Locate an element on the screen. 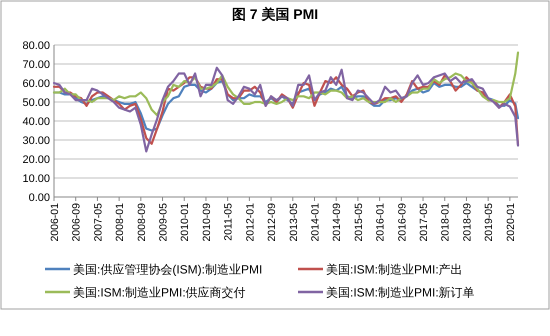 Image resolution: width=550 pixels, height=336 pixels. x-tick-label: 2006-01 is located at coordinates (55, 222).